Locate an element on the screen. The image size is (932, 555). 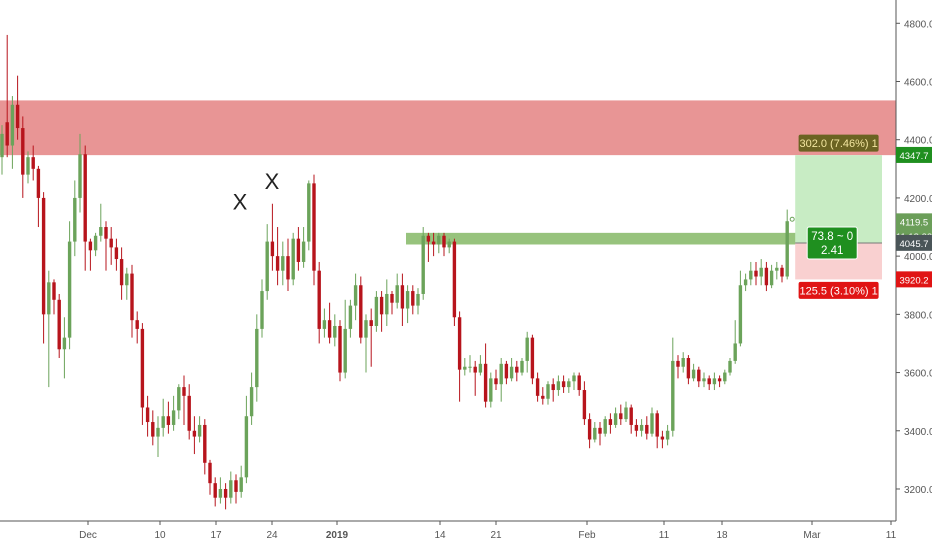
price-badge-box is located at coordinates (914, 279).